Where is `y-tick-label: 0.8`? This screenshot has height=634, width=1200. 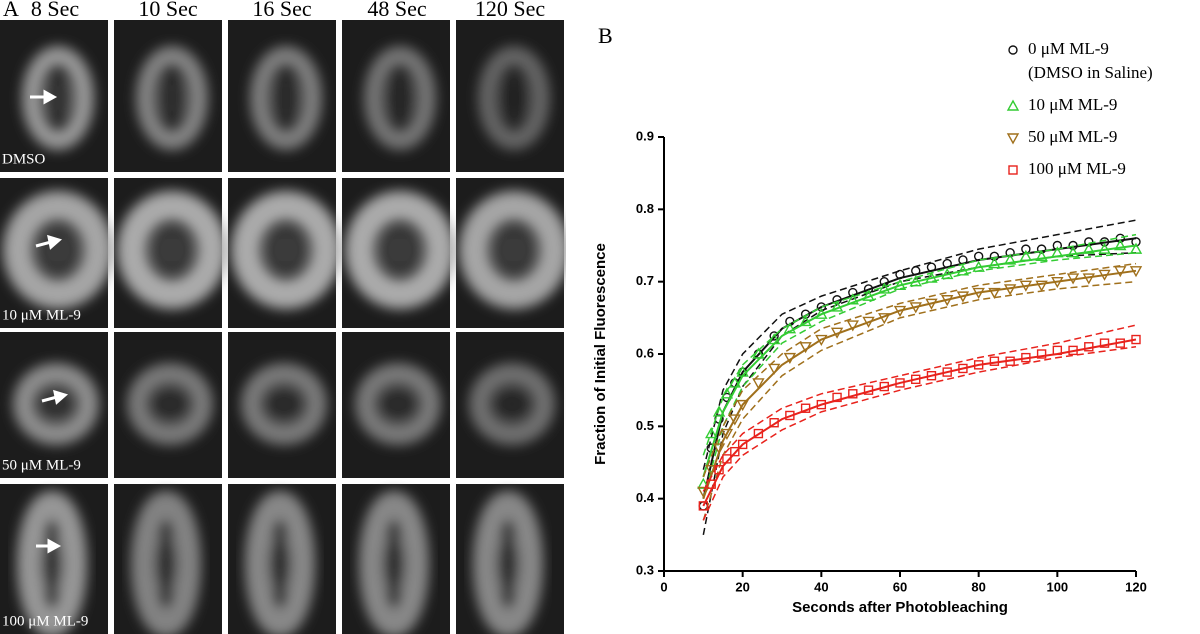
y-tick-label: 0.8 is located at coordinates (645, 208).